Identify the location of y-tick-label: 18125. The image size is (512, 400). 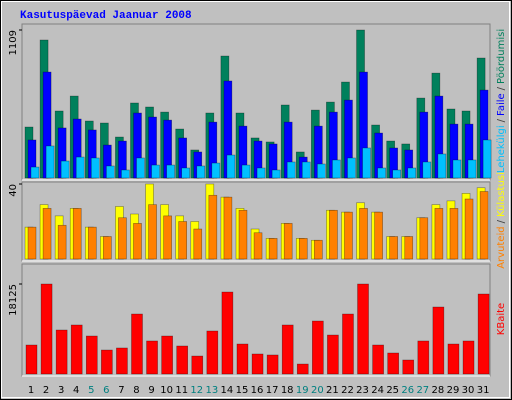
(13, 300).